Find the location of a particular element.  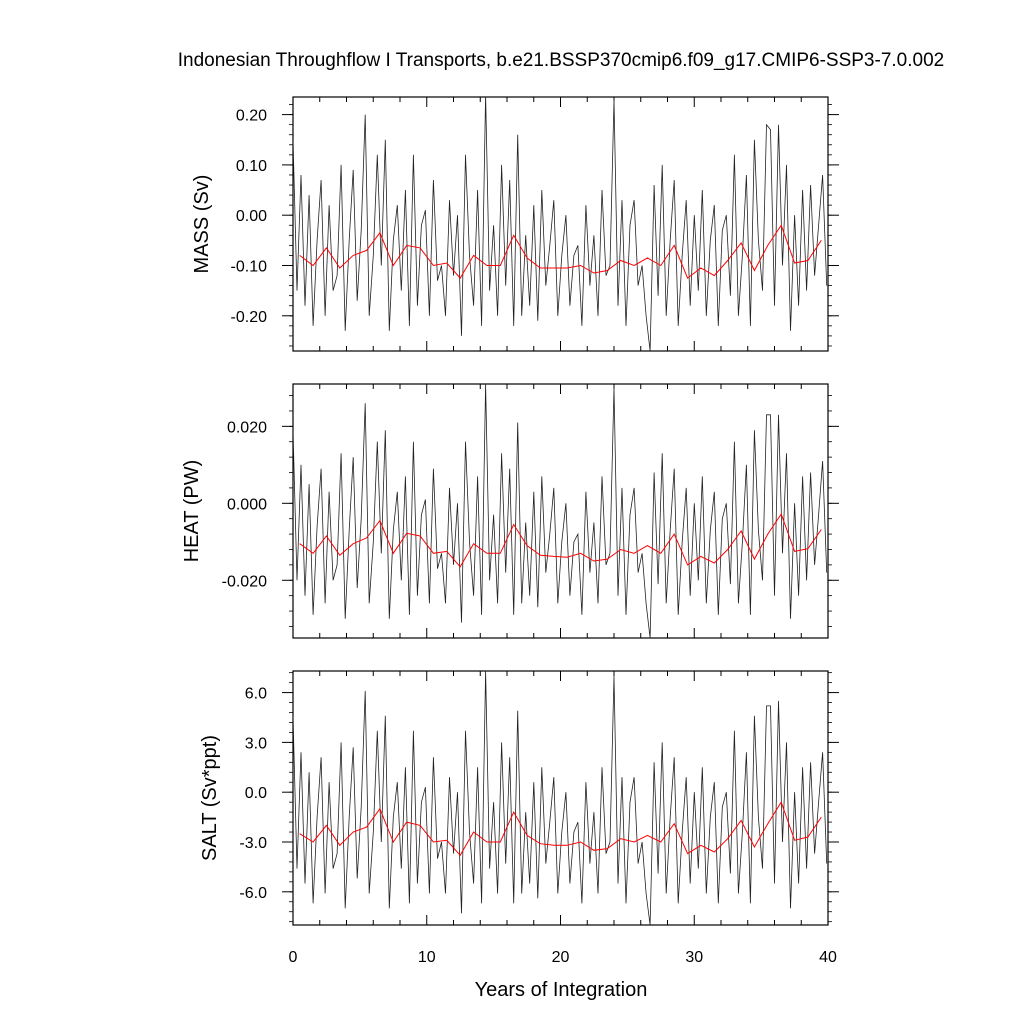

salt-y-tick-label: -6.0 is located at coordinates (253, 893).